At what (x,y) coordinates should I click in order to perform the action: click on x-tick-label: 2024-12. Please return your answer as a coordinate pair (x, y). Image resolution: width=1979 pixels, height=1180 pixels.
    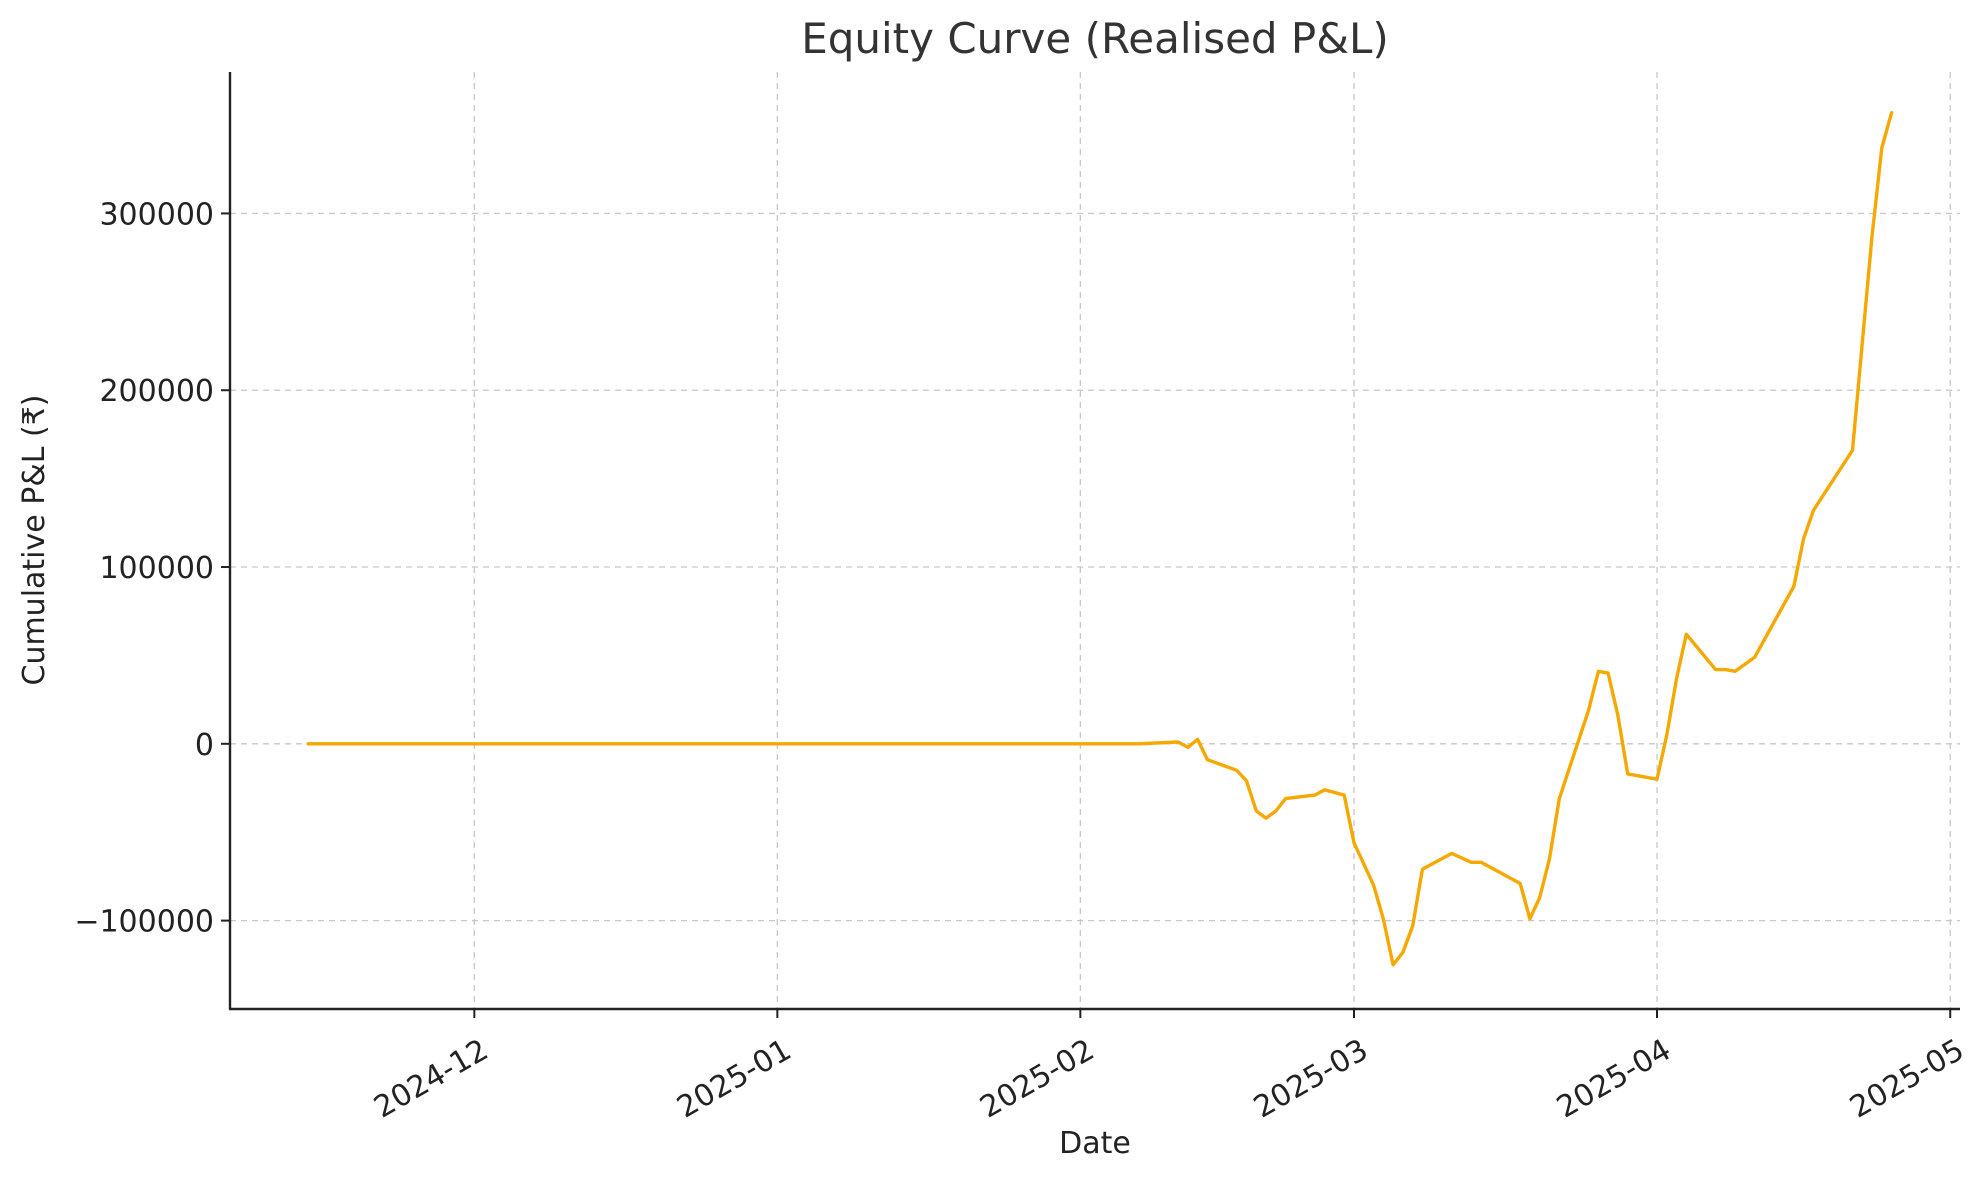
    Looking at the image, I should click on (431, 1078).